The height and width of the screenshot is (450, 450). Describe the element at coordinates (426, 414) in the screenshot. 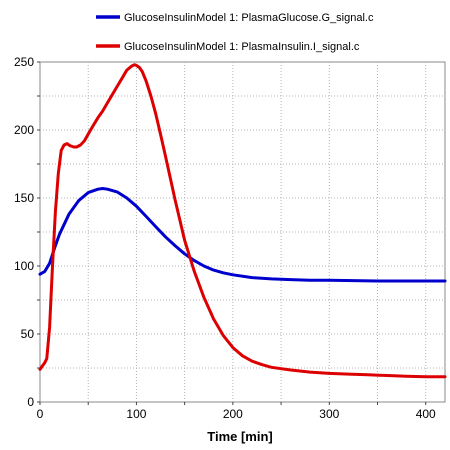

I see `x-tick-label: 400` at that location.